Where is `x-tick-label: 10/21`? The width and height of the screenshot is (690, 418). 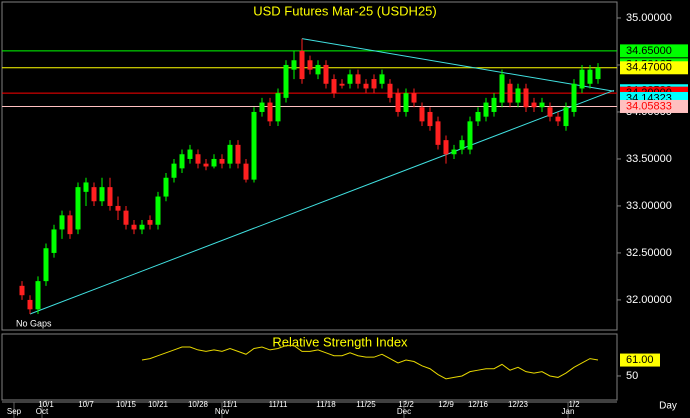 x-tick-label: 10/21 is located at coordinates (158, 404).